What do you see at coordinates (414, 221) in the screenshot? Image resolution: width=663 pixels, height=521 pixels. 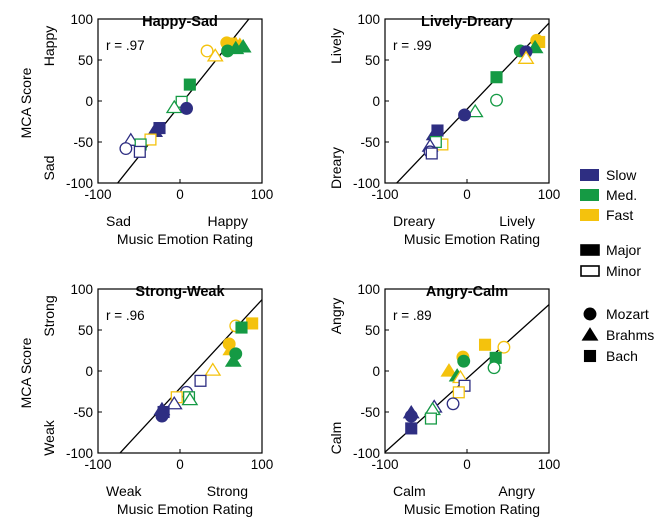 I see `x-pole-low: Dreary` at bounding box center [414, 221].